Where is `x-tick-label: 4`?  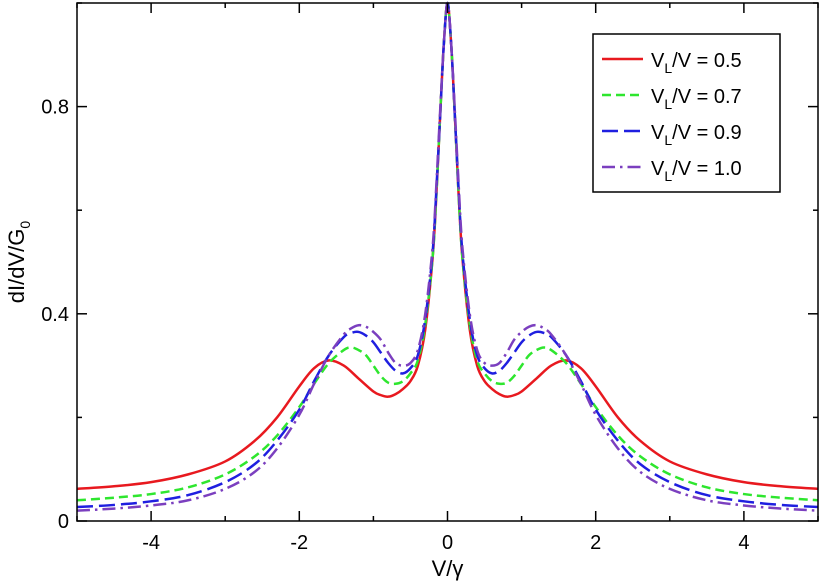 x-tick-label: 4 is located at coordinates (743, 543).